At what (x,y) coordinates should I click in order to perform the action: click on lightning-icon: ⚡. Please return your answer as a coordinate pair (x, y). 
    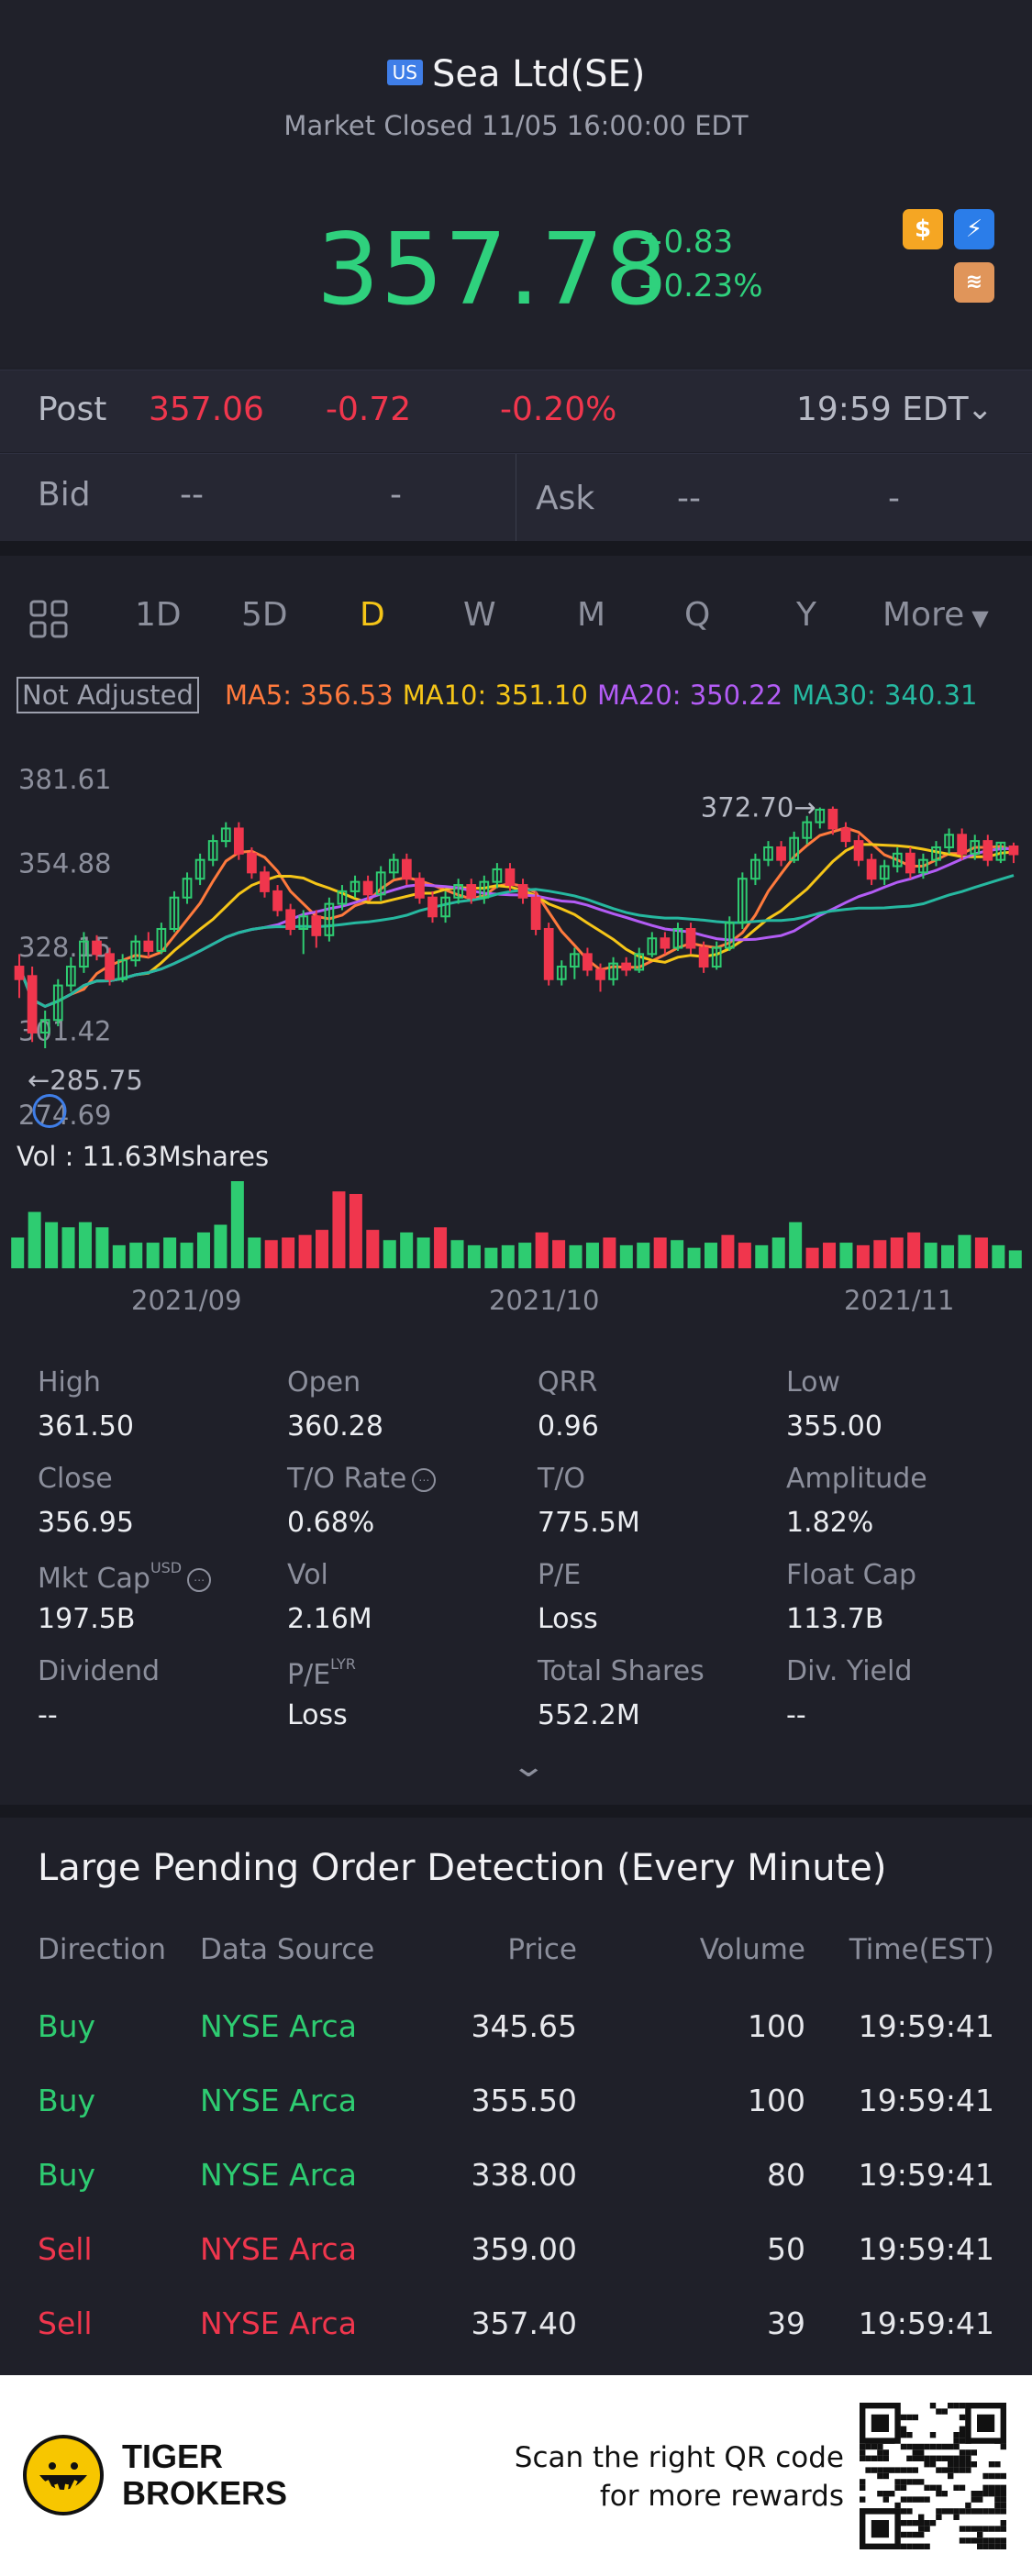
    Looking at the image, I should click on (974, 229).